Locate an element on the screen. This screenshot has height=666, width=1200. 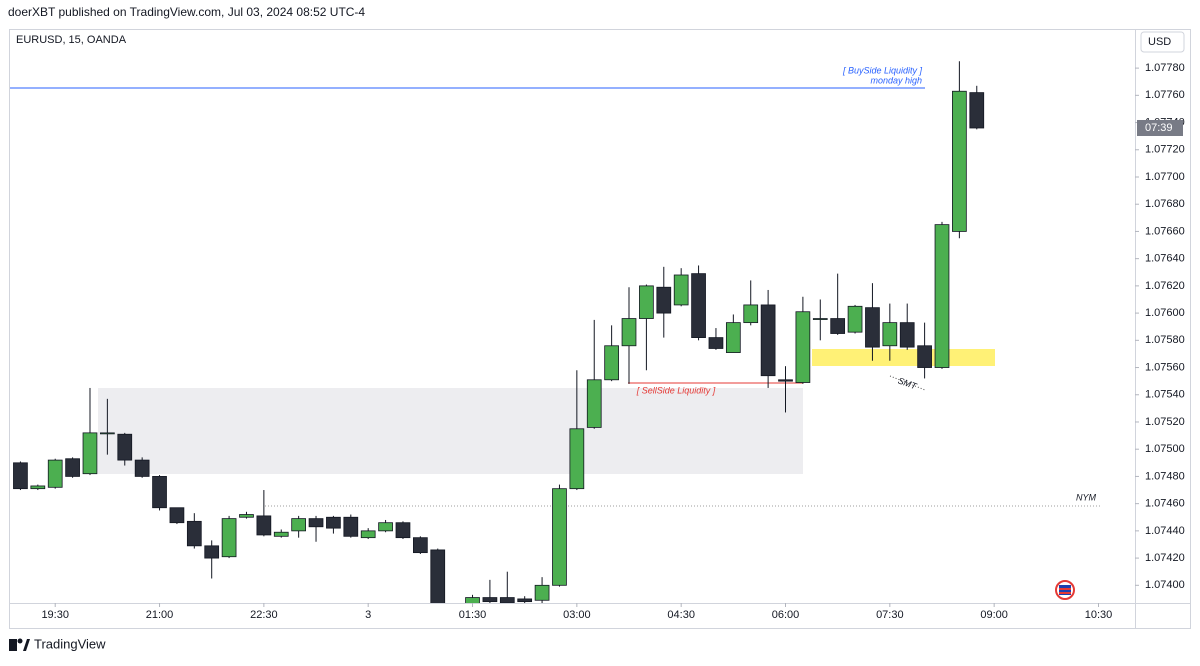
currency: USD is located at coordinates (1159, 42).